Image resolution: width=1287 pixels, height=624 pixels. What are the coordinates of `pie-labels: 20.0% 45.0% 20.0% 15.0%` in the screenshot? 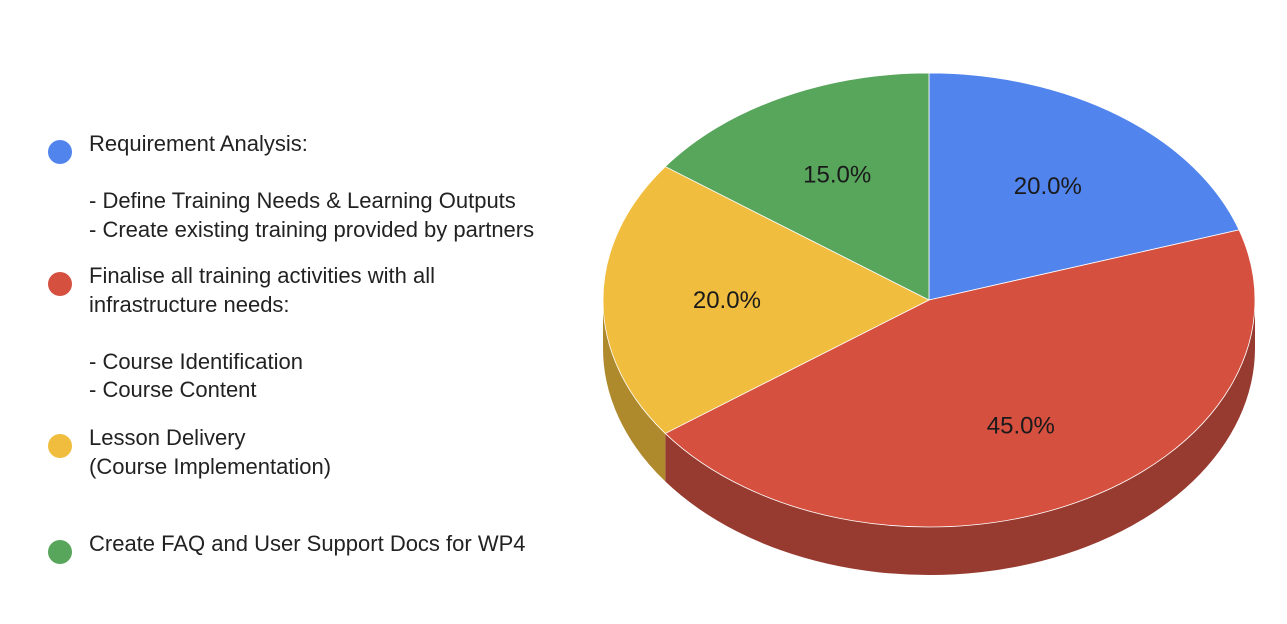 It's located at (887, 301).